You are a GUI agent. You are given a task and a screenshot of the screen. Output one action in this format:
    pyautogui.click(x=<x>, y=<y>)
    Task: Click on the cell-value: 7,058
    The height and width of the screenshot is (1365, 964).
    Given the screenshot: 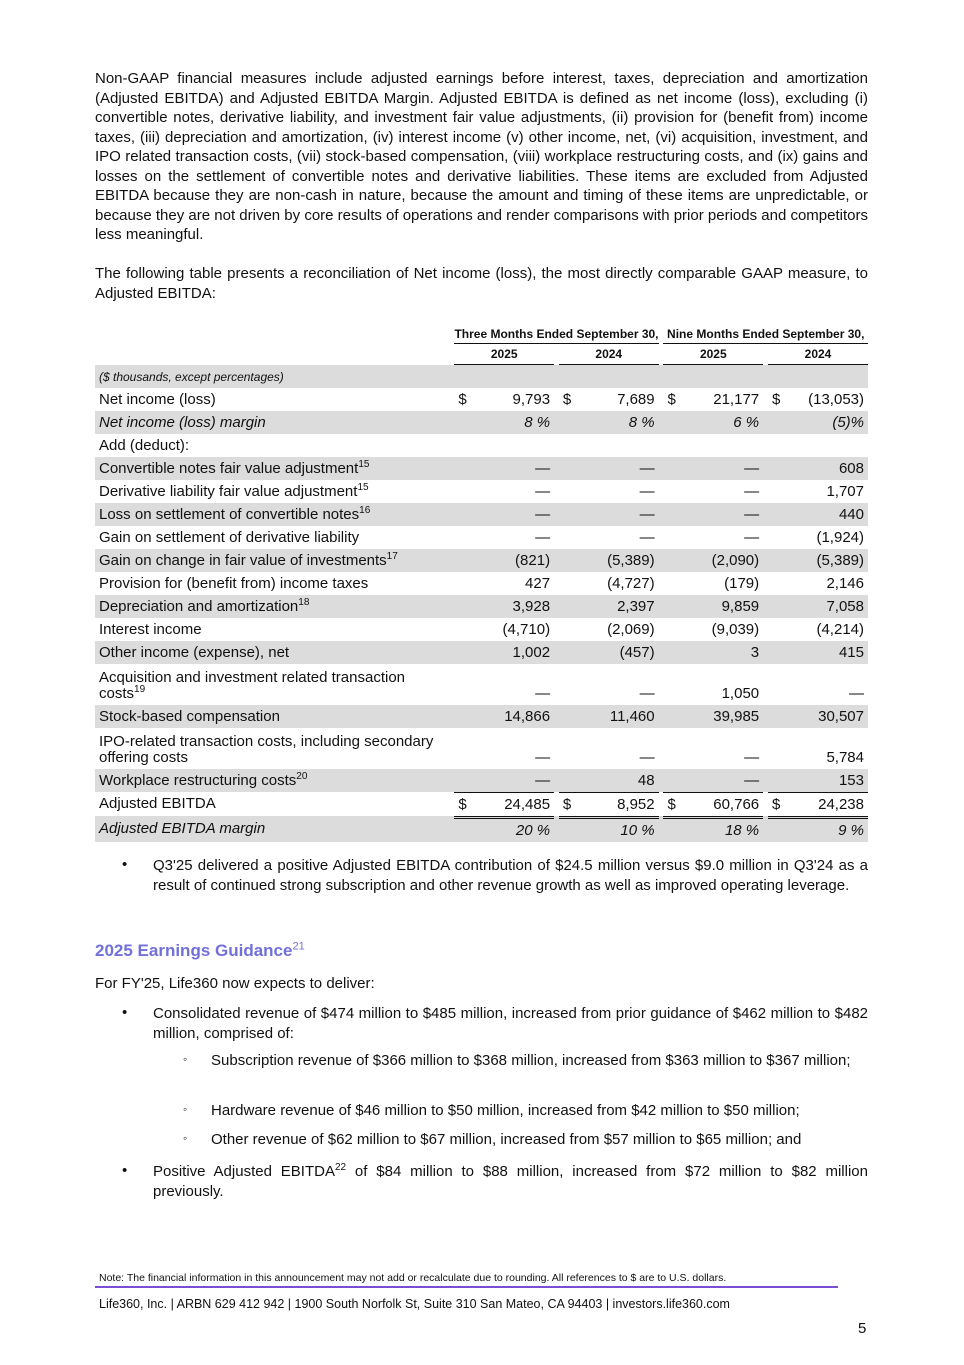 What is the action you would take?
    pyautogui.click(x=845, y=606)
    